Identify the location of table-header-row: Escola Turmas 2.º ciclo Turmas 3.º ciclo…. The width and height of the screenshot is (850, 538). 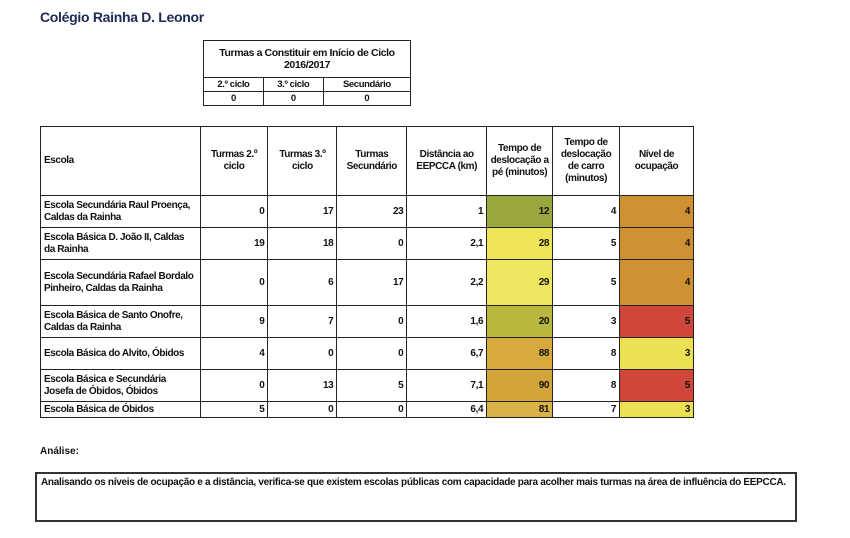
(367, 161).